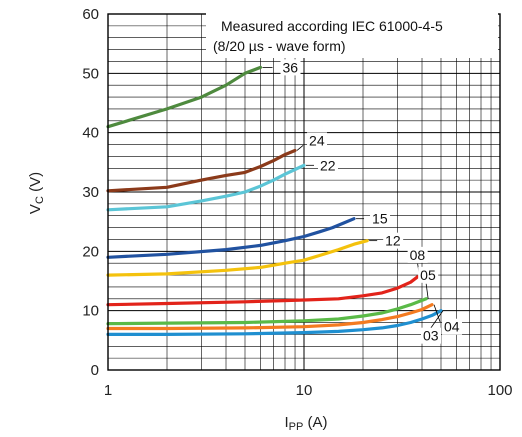 The width and height of the screenshot is (522, 437). What do you see at coordinates (332, 26) in the screenshot?
I see `annotation-line-1: Measured according IEC 61000-4-5` at bounding box center [332, 26].